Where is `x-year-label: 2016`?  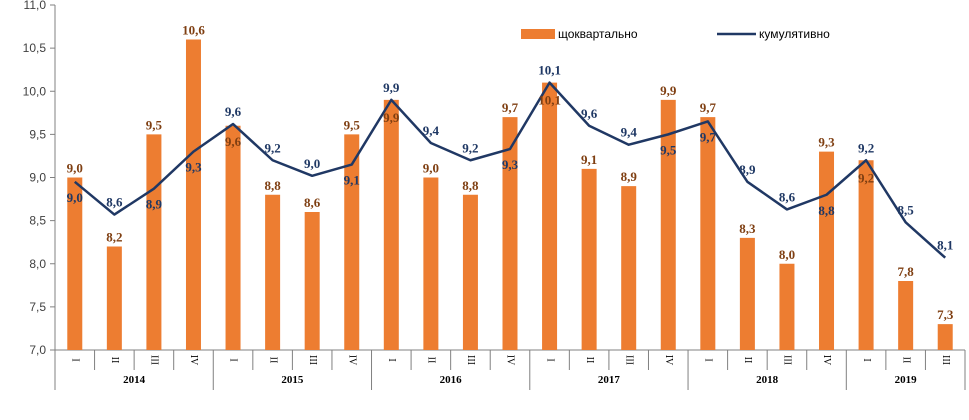 x-year-label: 2016 is located at coordinates (451, 380).